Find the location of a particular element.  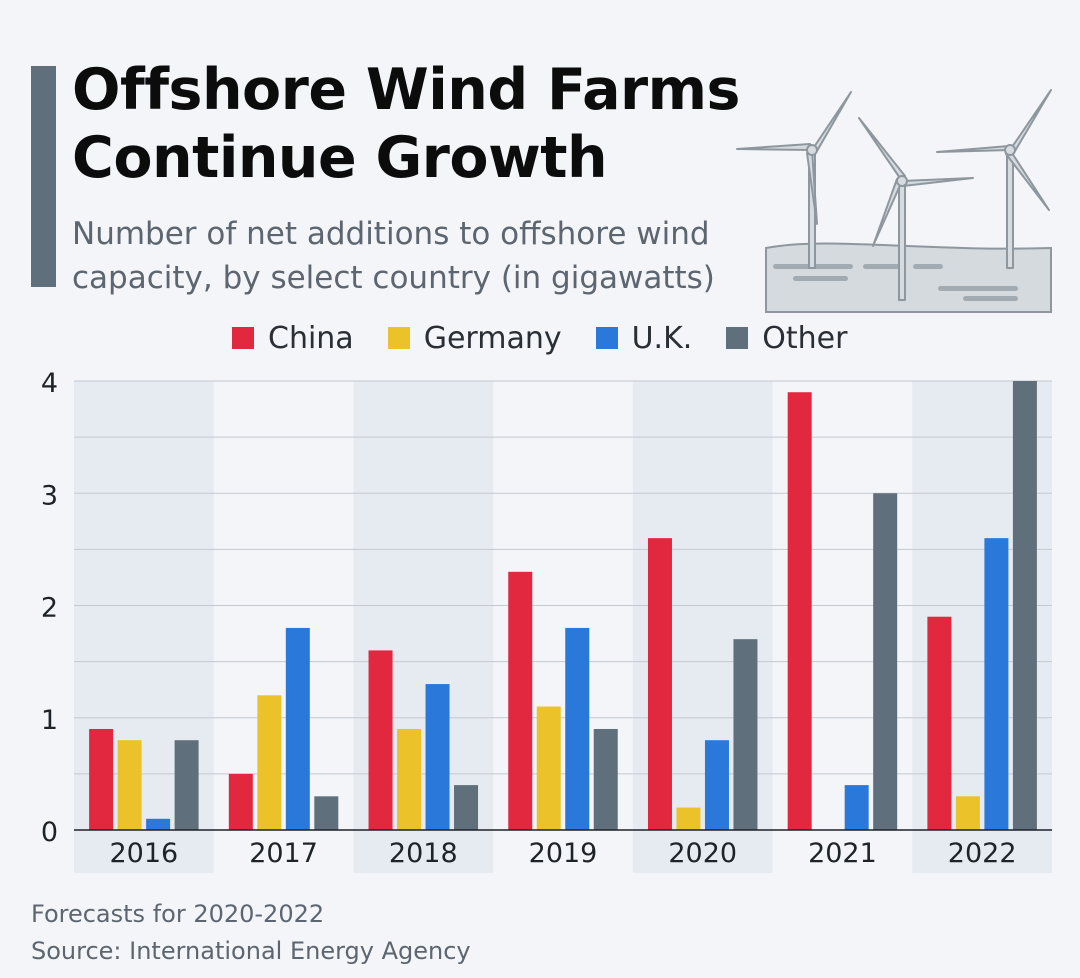

chart-title: Offshore Wind Farms Continue Growth is located at coordinates (406, 124).